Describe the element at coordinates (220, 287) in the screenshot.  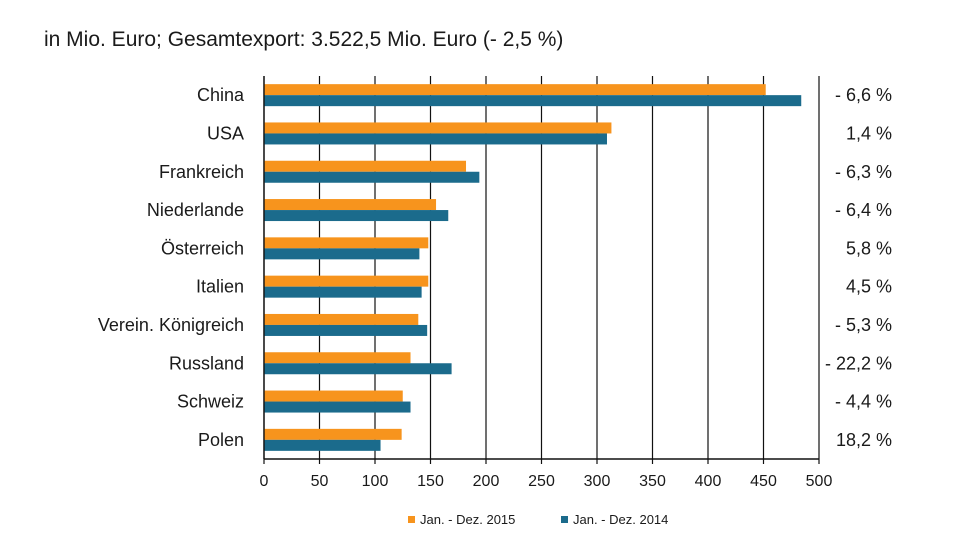
I see `category-label: Italien` at that location.